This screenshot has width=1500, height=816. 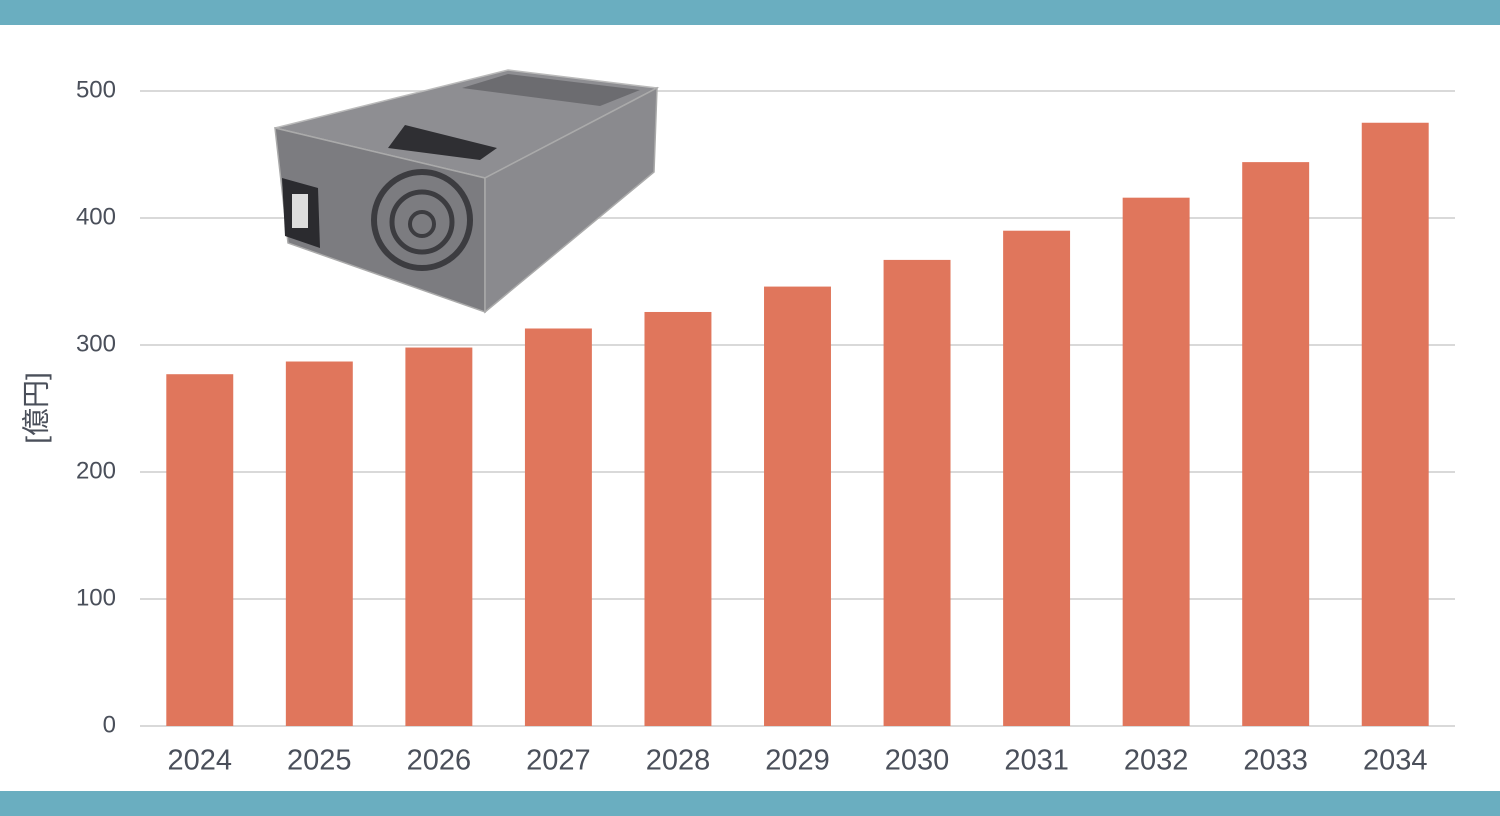 What do you see at coordinates (750, 12) in the screenshot?
I see `top-band` at bounding box center [750, 12].